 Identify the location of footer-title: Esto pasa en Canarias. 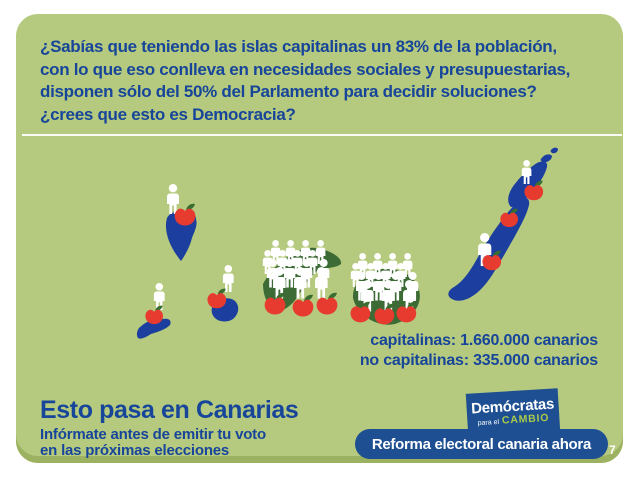
(169, 410).